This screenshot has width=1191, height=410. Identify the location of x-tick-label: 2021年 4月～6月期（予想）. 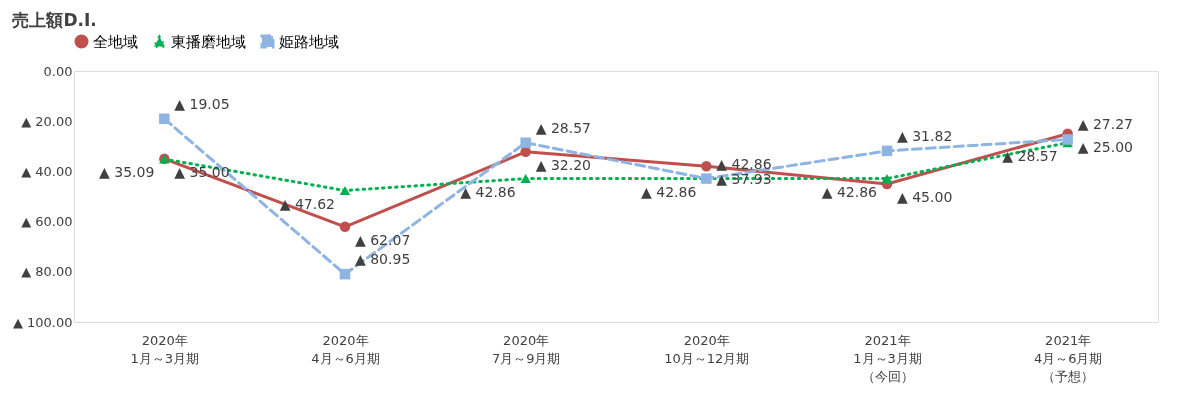
(1068, 358).